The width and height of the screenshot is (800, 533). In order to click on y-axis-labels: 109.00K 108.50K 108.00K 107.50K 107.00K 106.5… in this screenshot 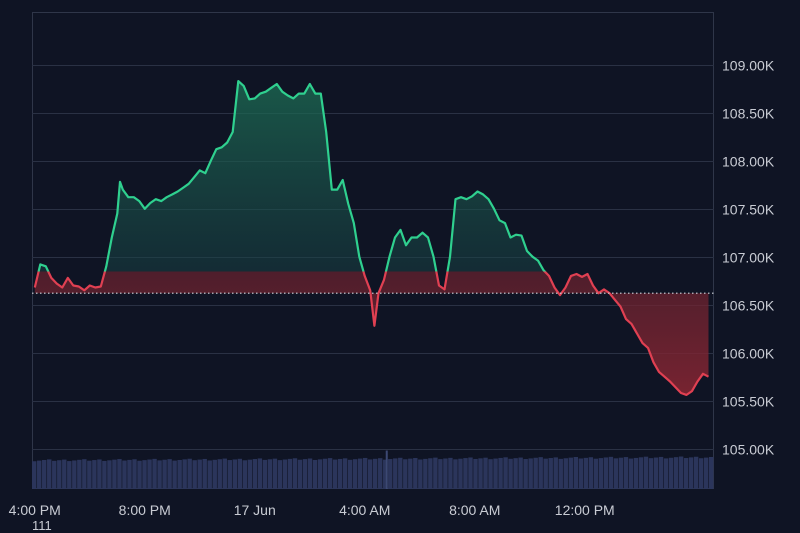, I will do `click(748, 258)`.